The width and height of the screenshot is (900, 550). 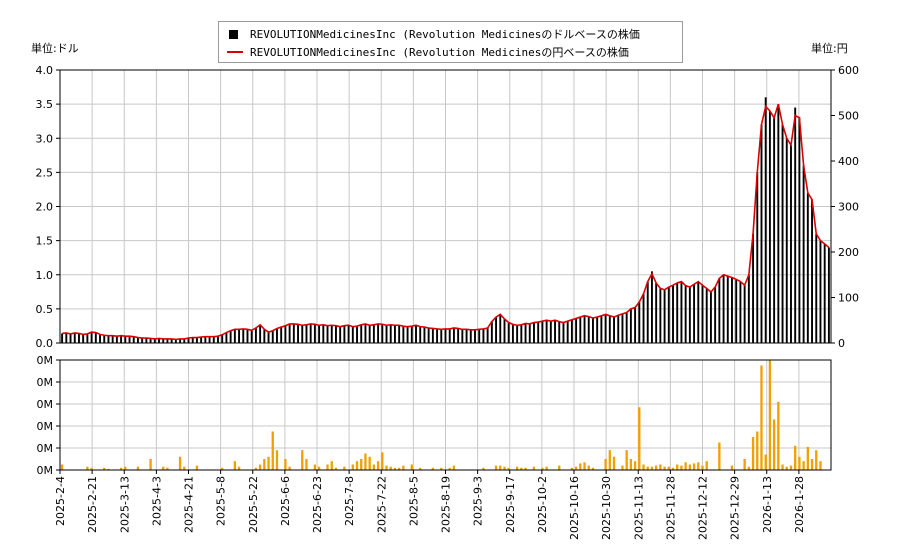 I want to click on price-yticks-right: 0 100 200 300 400 500 600, so click(x=845, y=207).